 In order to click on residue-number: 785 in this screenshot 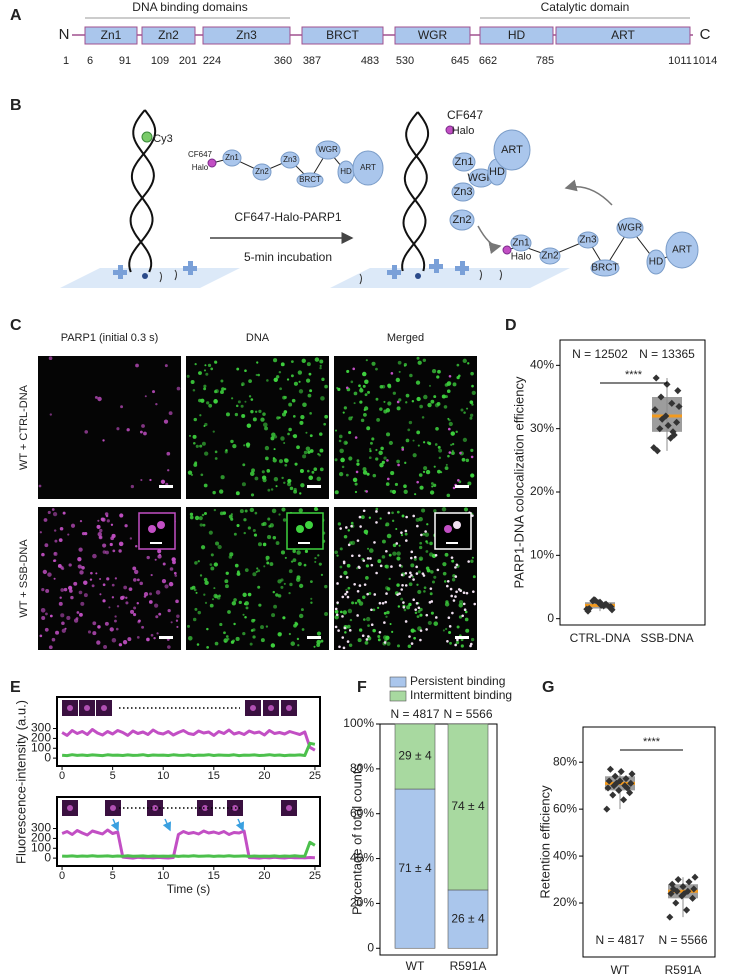, I will do `click(545, 61)`.